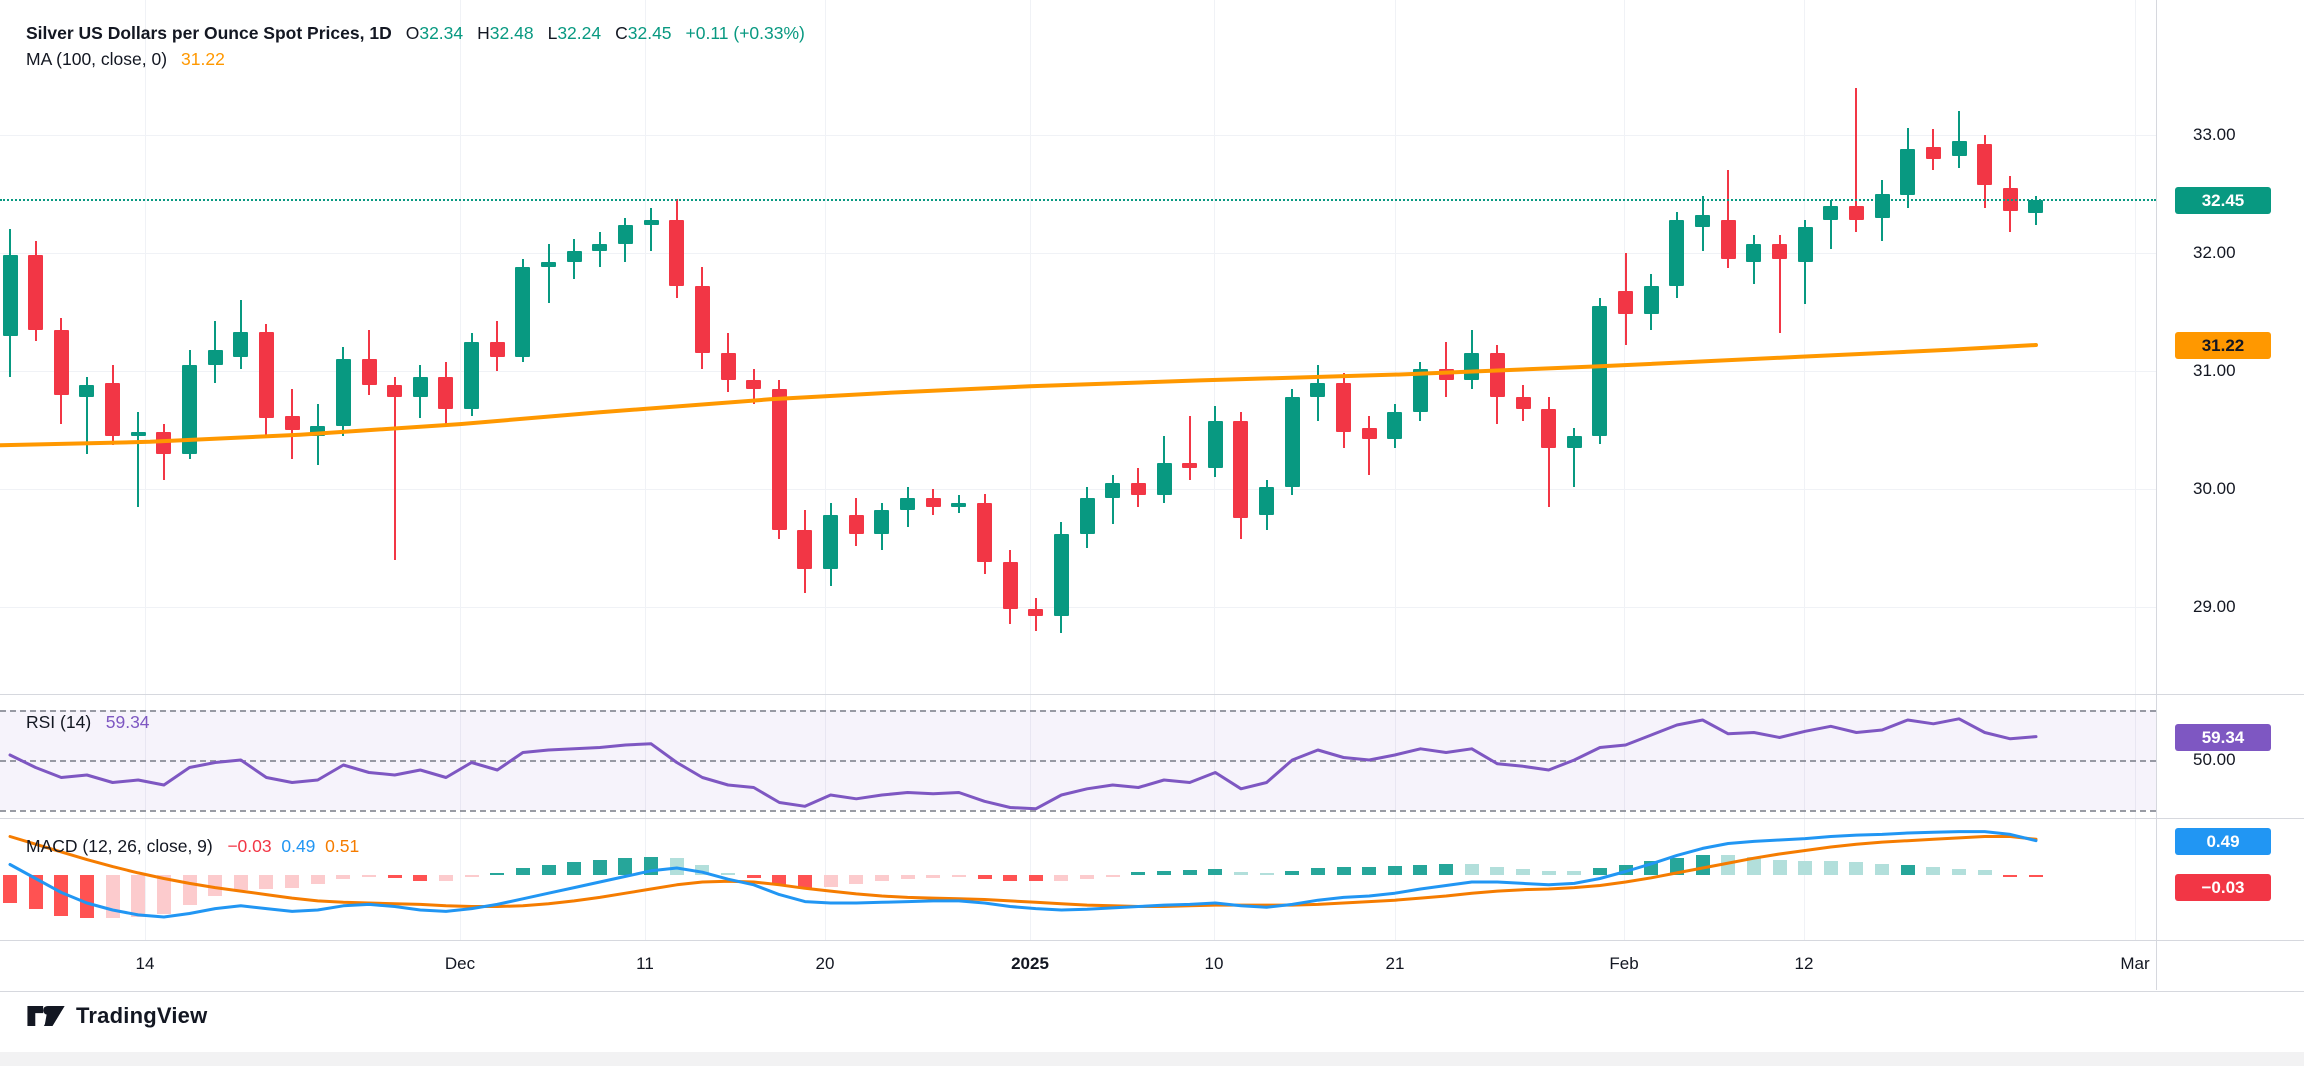 This screenshot has height=1066, width=2304. What do you see at coordinates (415, 59) in the screenshot?
I see `ma-study-row: MA (100, close, 0) 31.22` at bounding box center [415, 59].